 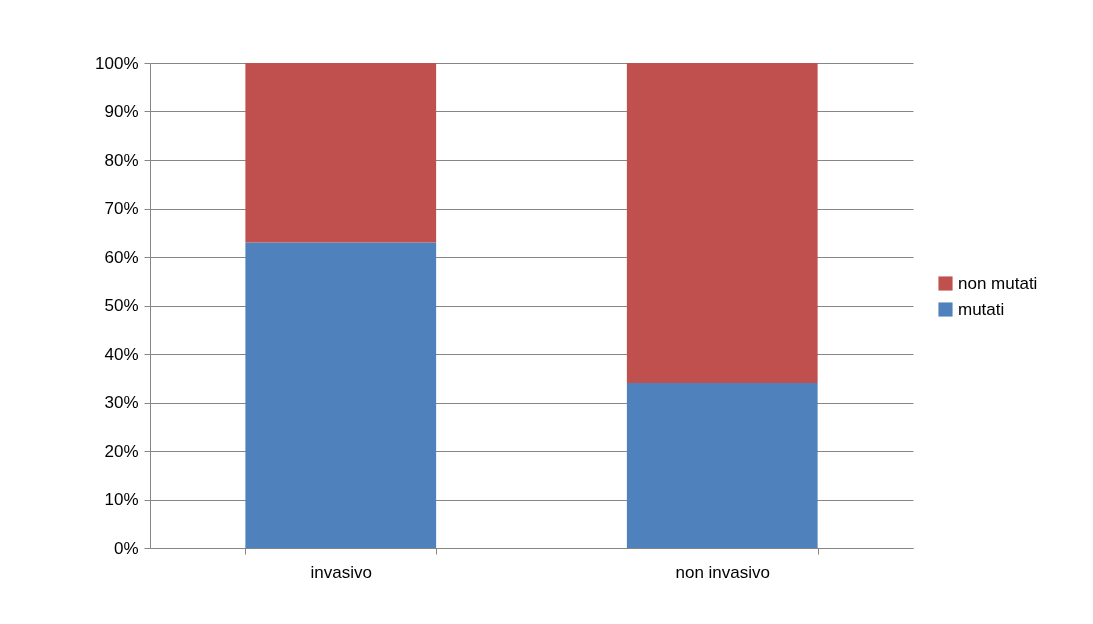 I want to click on legend-label: non mutati, so click(x=998, y=283).